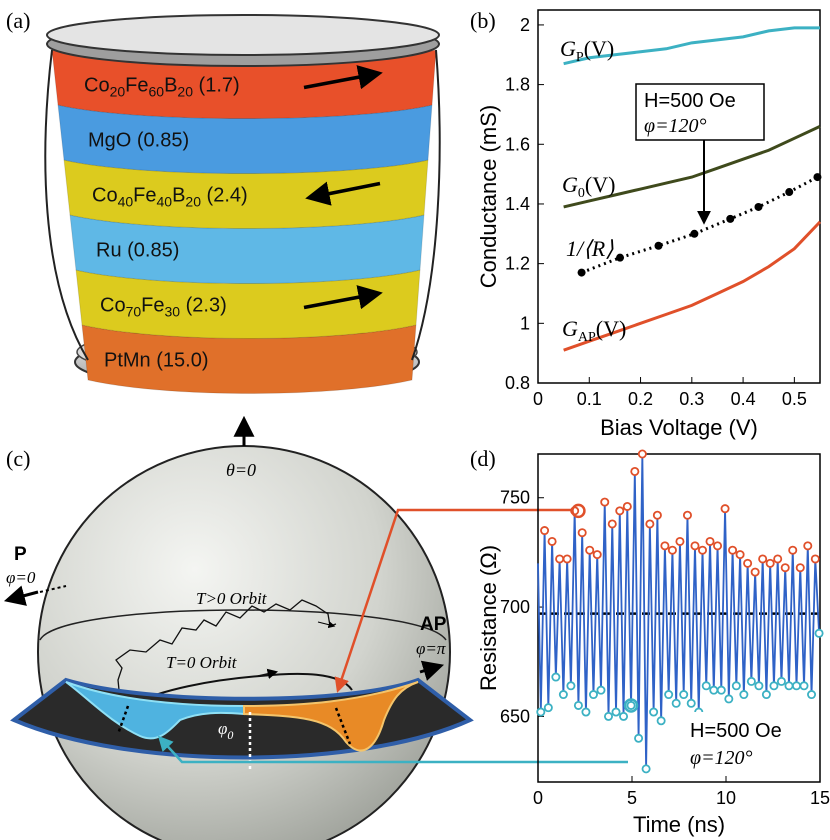 This screenshot has width=830, height=840. Describe the element at coordinates (226, 650) in the screenshot. I see `t-positive-orbit` at that location.